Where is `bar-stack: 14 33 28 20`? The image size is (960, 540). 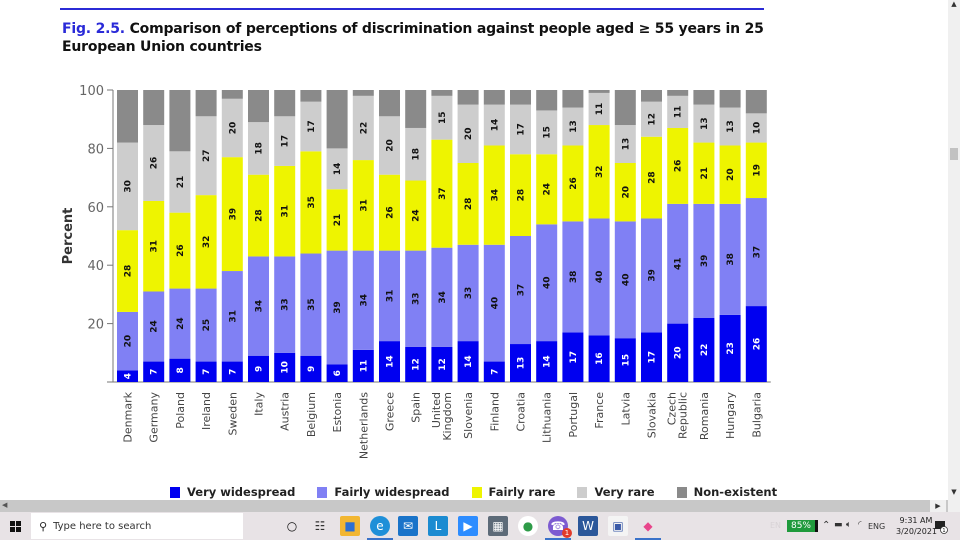 bar-stack: 14 33 28 20 is located at coordinates (468, 236).